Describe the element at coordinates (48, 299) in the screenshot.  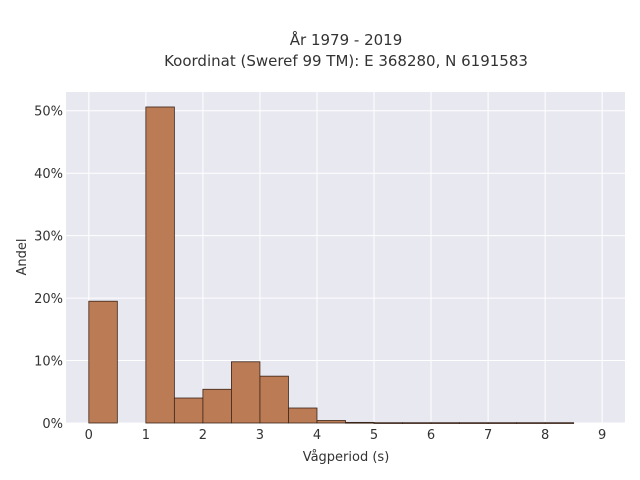
I see `y-tick-label-2: 20%` at that location.